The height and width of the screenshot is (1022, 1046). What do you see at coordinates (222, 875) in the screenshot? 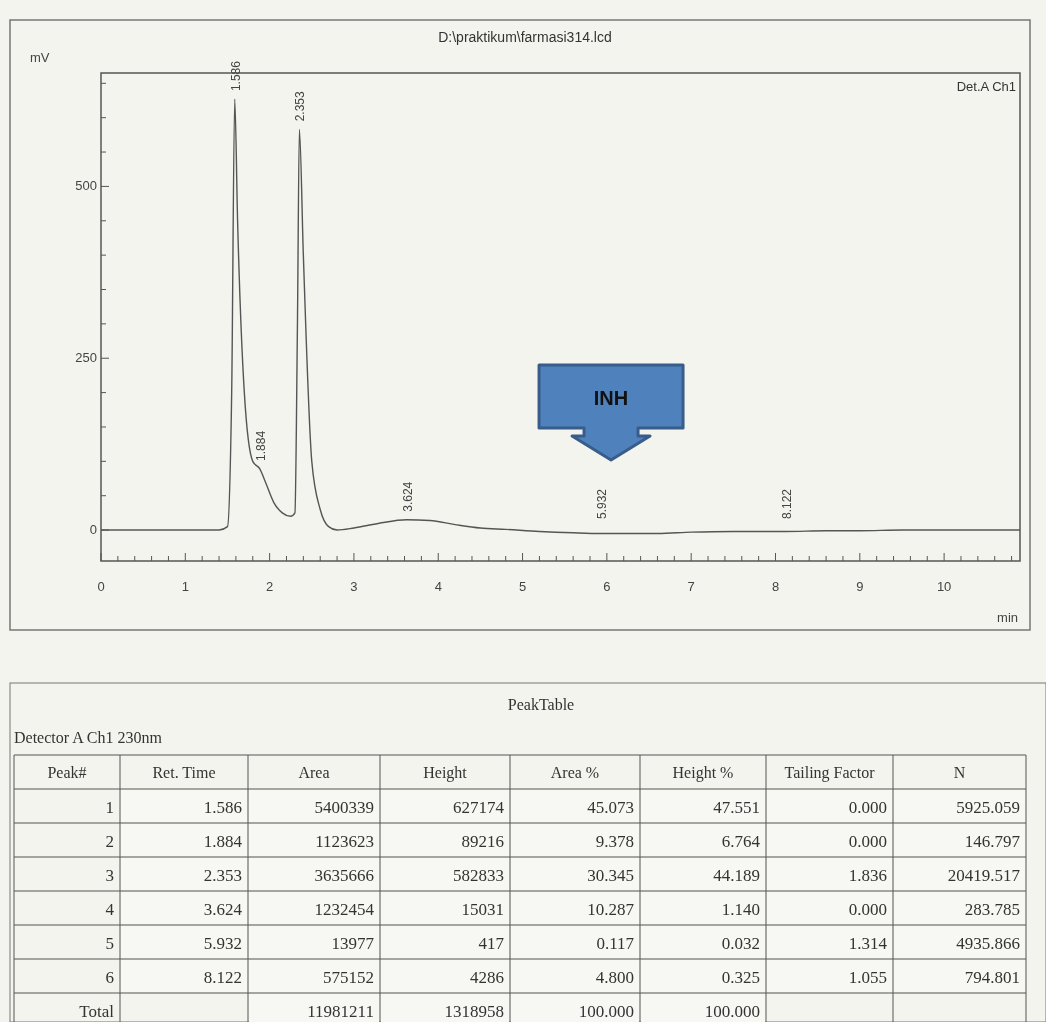
I see `data-label: 2.353` at bounding box center [222, 875].